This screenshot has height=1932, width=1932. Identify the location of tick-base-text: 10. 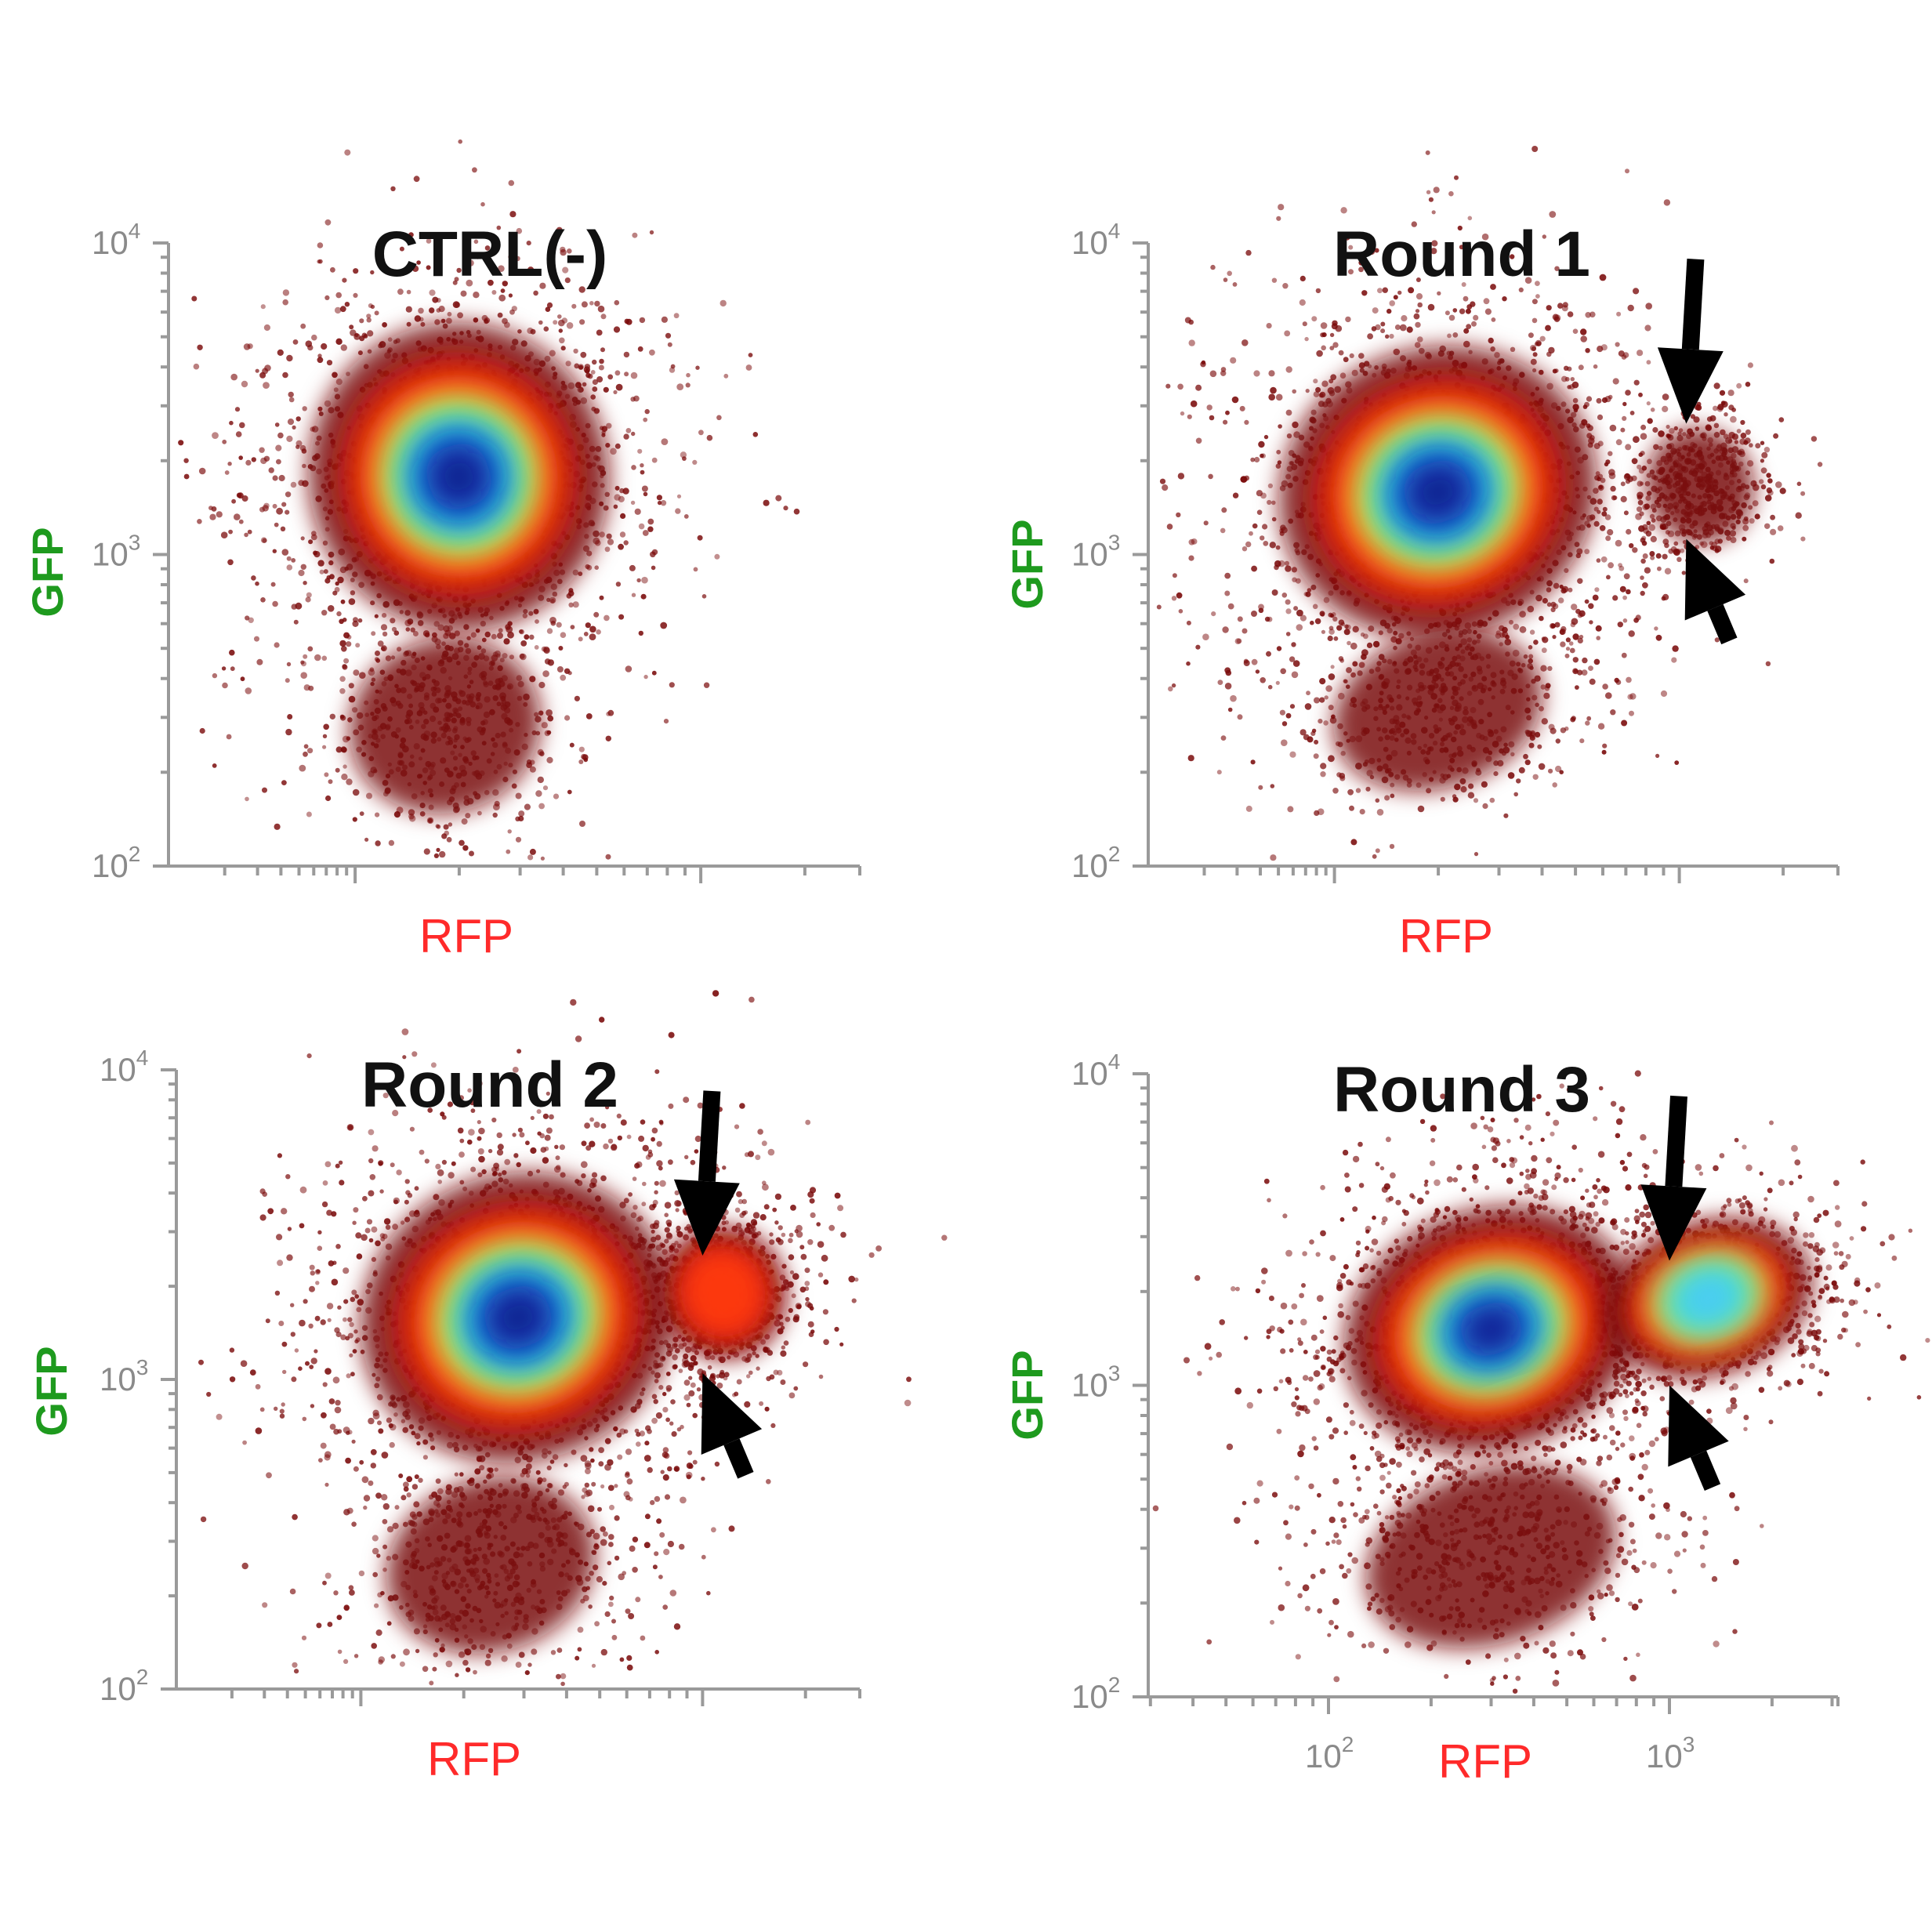
(111, 242).